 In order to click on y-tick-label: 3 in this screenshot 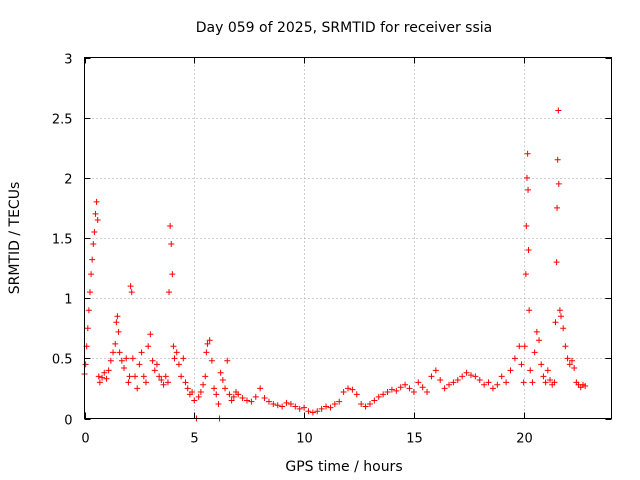, I will do `click(68, 60)`.